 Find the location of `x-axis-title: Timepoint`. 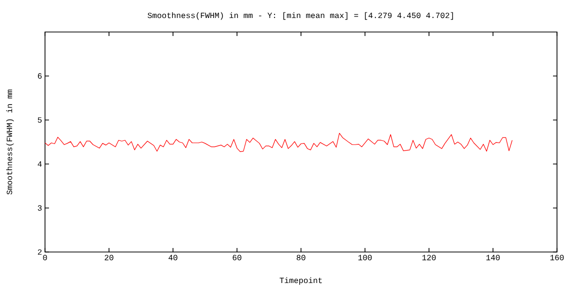

x-axis-title: Timepoint is located at coordinates (301, 281).